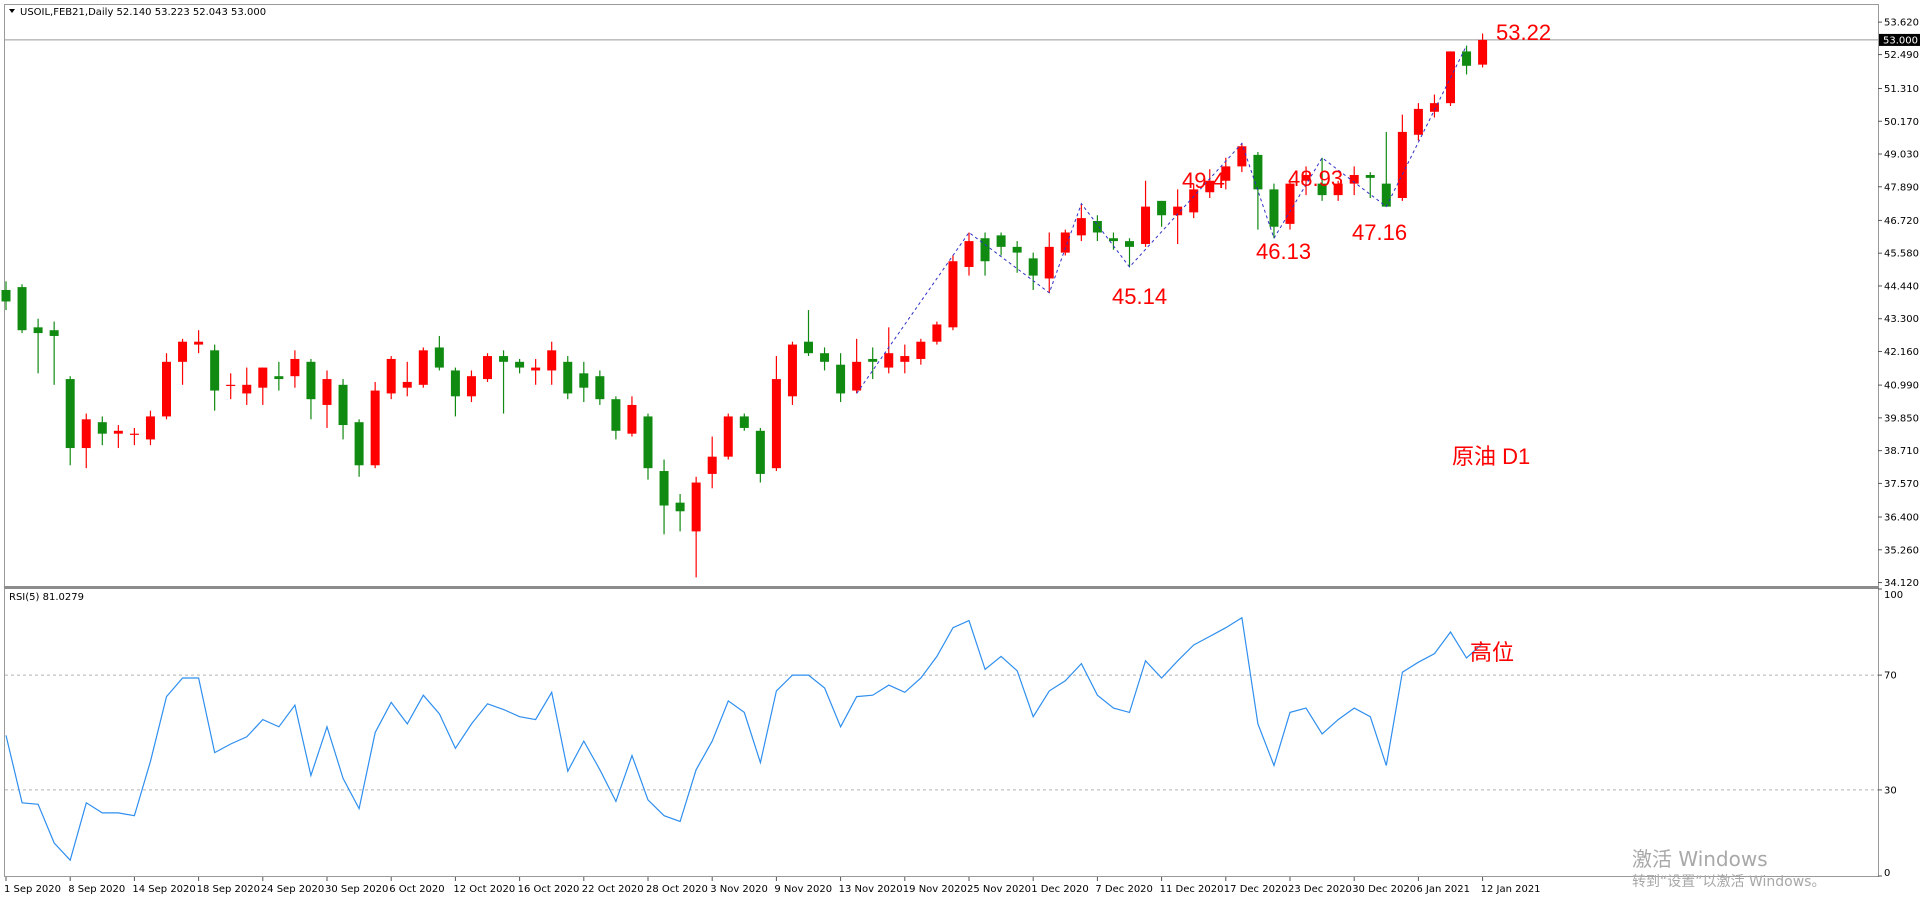 The image size is (1920, 900). I want to click on x-tick-label: 18 Sep 2020, so click(228, 889).